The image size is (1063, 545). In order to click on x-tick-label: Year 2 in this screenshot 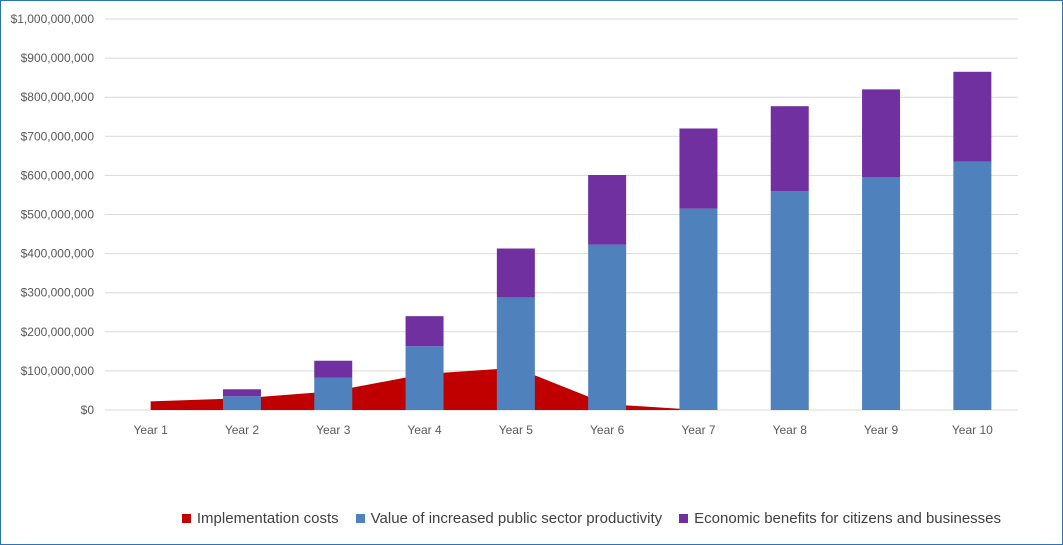, I will do `click(242, 430)`.